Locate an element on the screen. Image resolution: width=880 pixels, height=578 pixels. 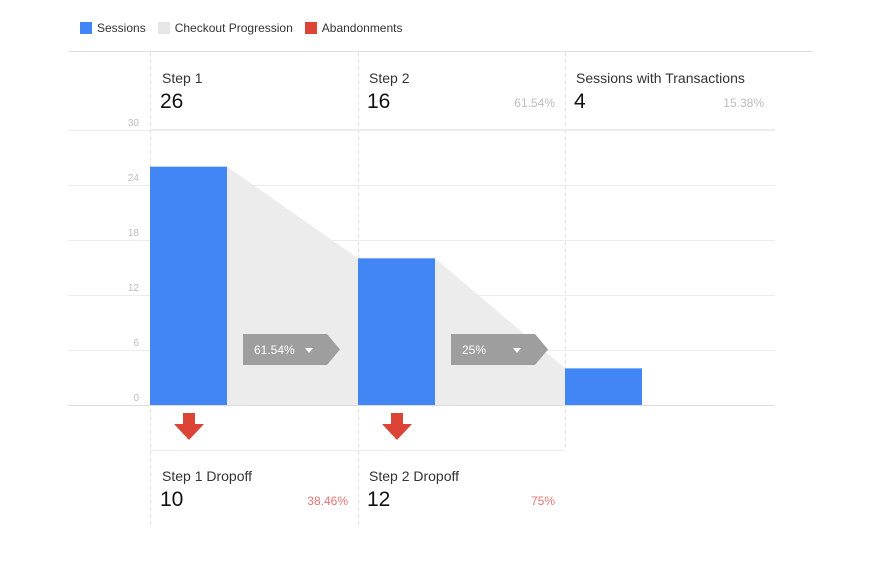
legend-item-abandonments: Abandonments is located at coordinates (353, 28).